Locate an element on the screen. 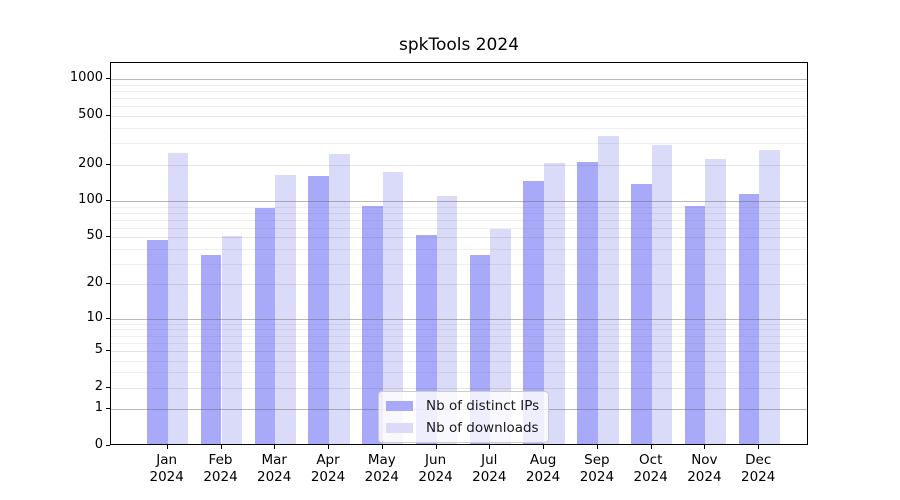 Image resolution: width=900 pixels, height=500 pixels. bar-nb-of-distinct-ips-jan-2024 is located at coordinates (157, 341).